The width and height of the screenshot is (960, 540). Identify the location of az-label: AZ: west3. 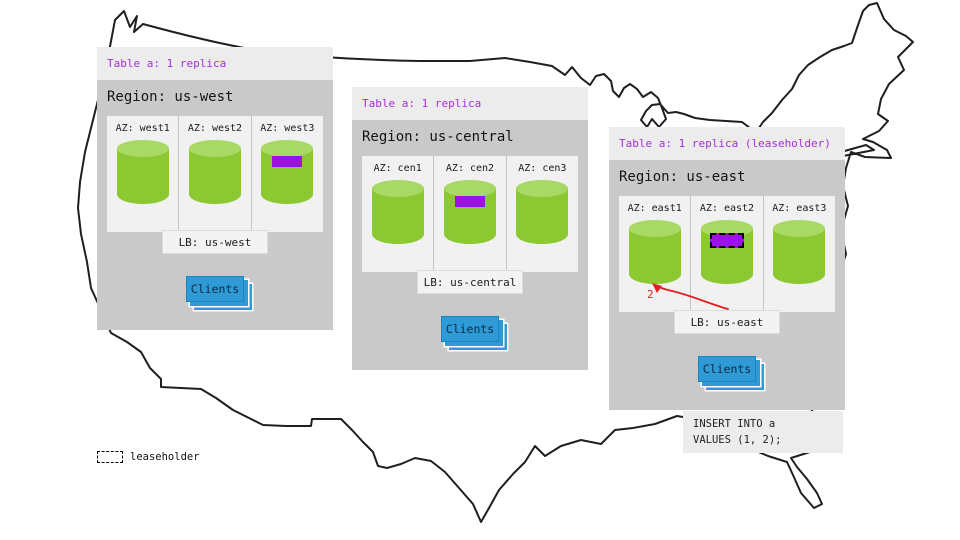
(287, 128).